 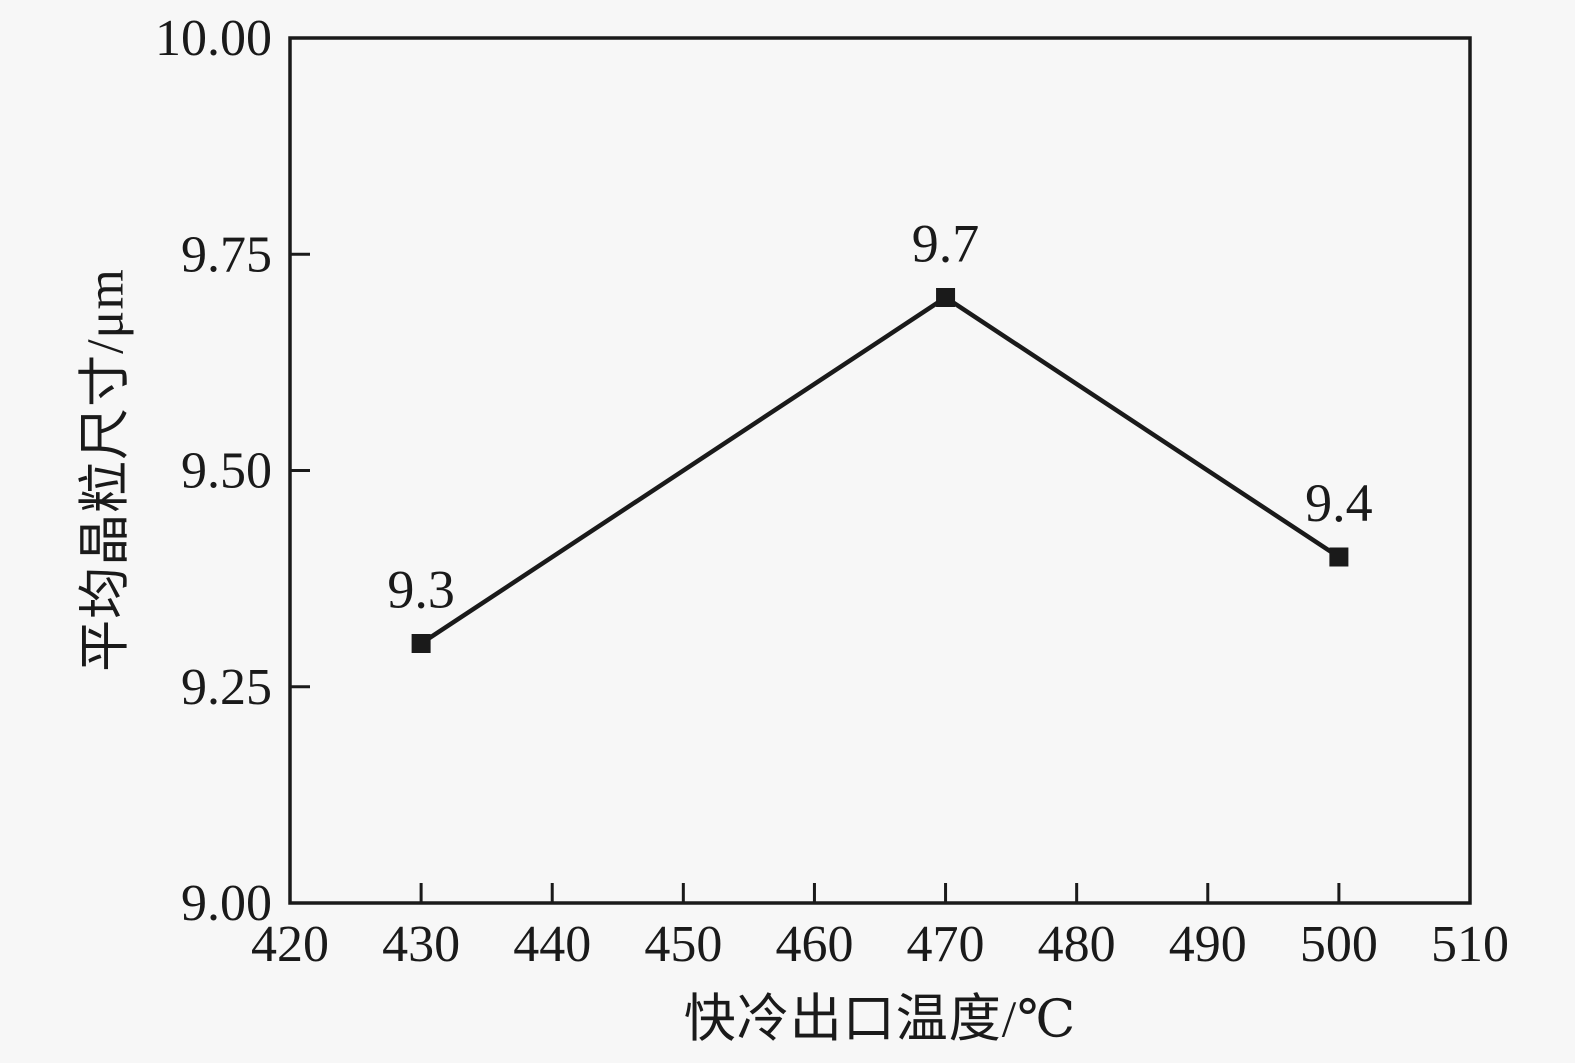 I want to click on x-tick-label: 440, so click(x=552, y=944).